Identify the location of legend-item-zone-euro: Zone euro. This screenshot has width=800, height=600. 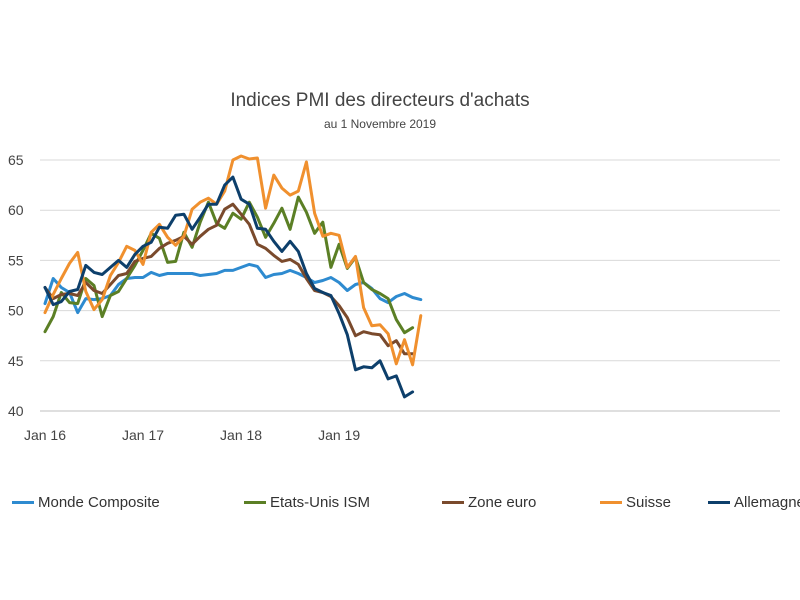
(489, 502).